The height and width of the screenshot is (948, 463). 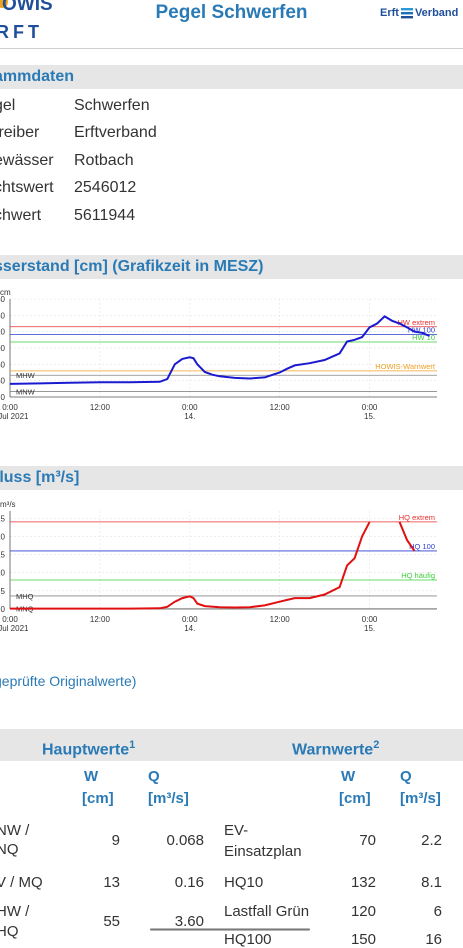 I want to click on warnwert-w: 132, so click(x=363, y=882).